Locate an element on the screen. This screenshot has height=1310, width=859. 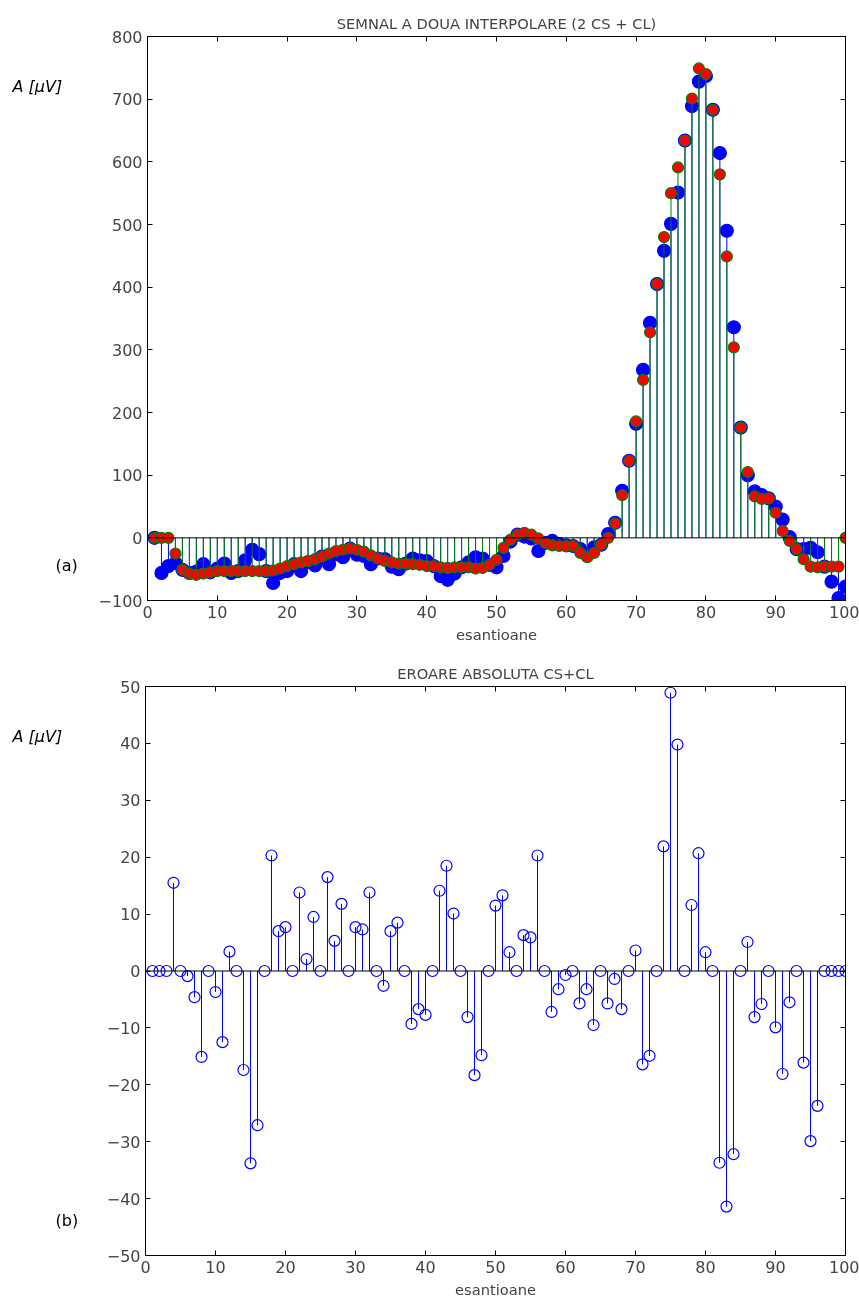
y-tick-label: 500 is located at coordinates (127, 225).